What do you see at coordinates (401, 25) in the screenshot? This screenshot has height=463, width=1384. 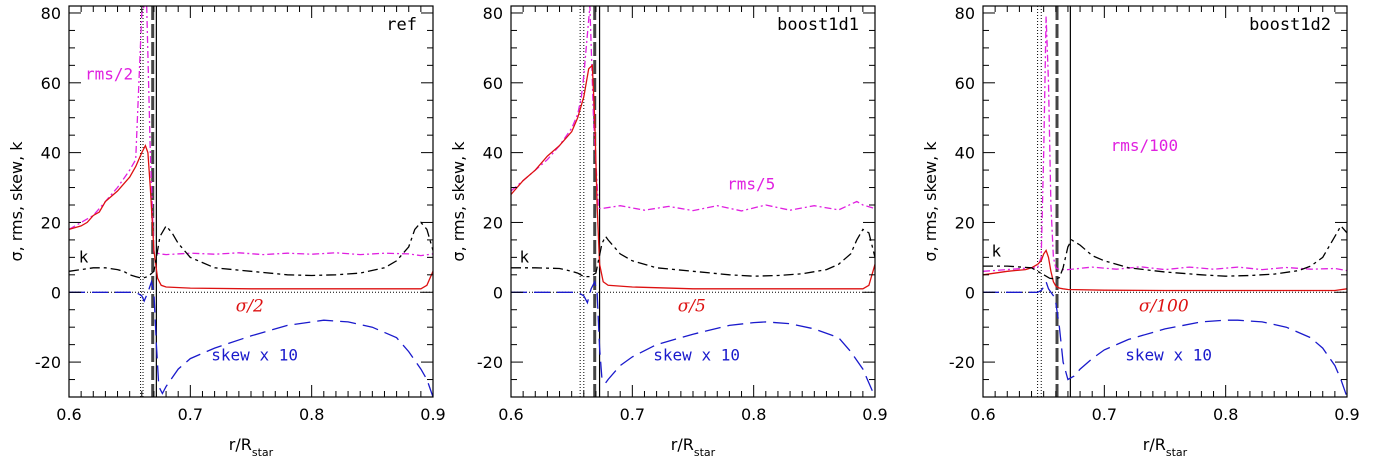 I see `panel-title: ref` at bounding box center [401, 25].